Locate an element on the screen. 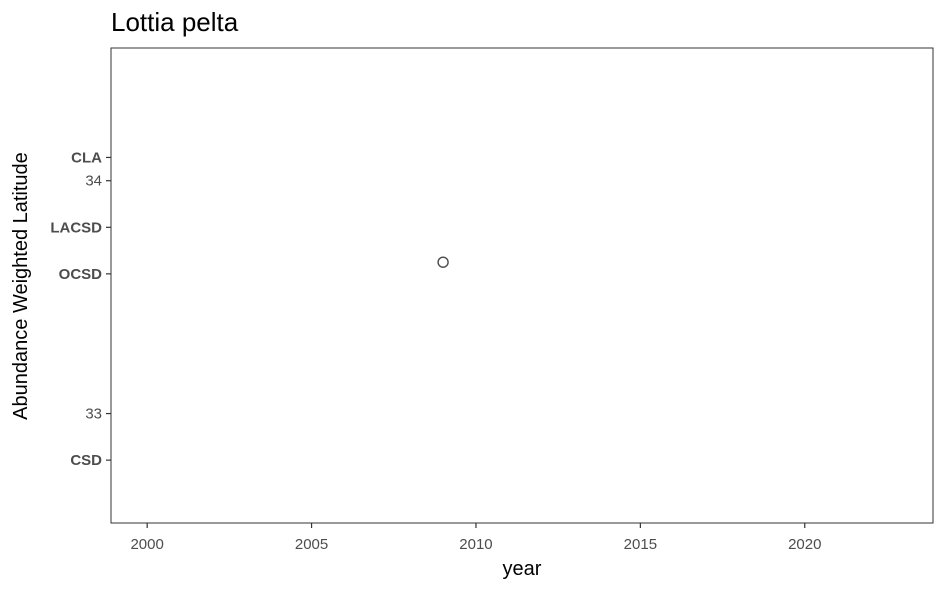 The image size is (944, 590). y-reference-label: LACSD is located at coordinates (76, 227).